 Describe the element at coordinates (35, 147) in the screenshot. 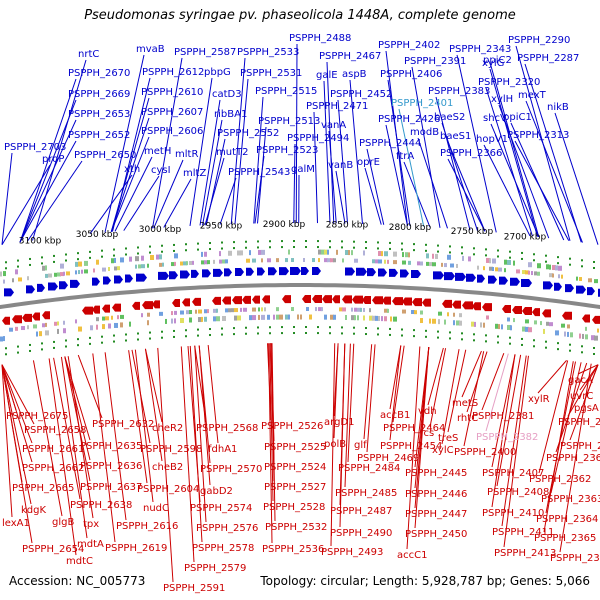

I see `gene-label: PSPPH_2703` at that location.